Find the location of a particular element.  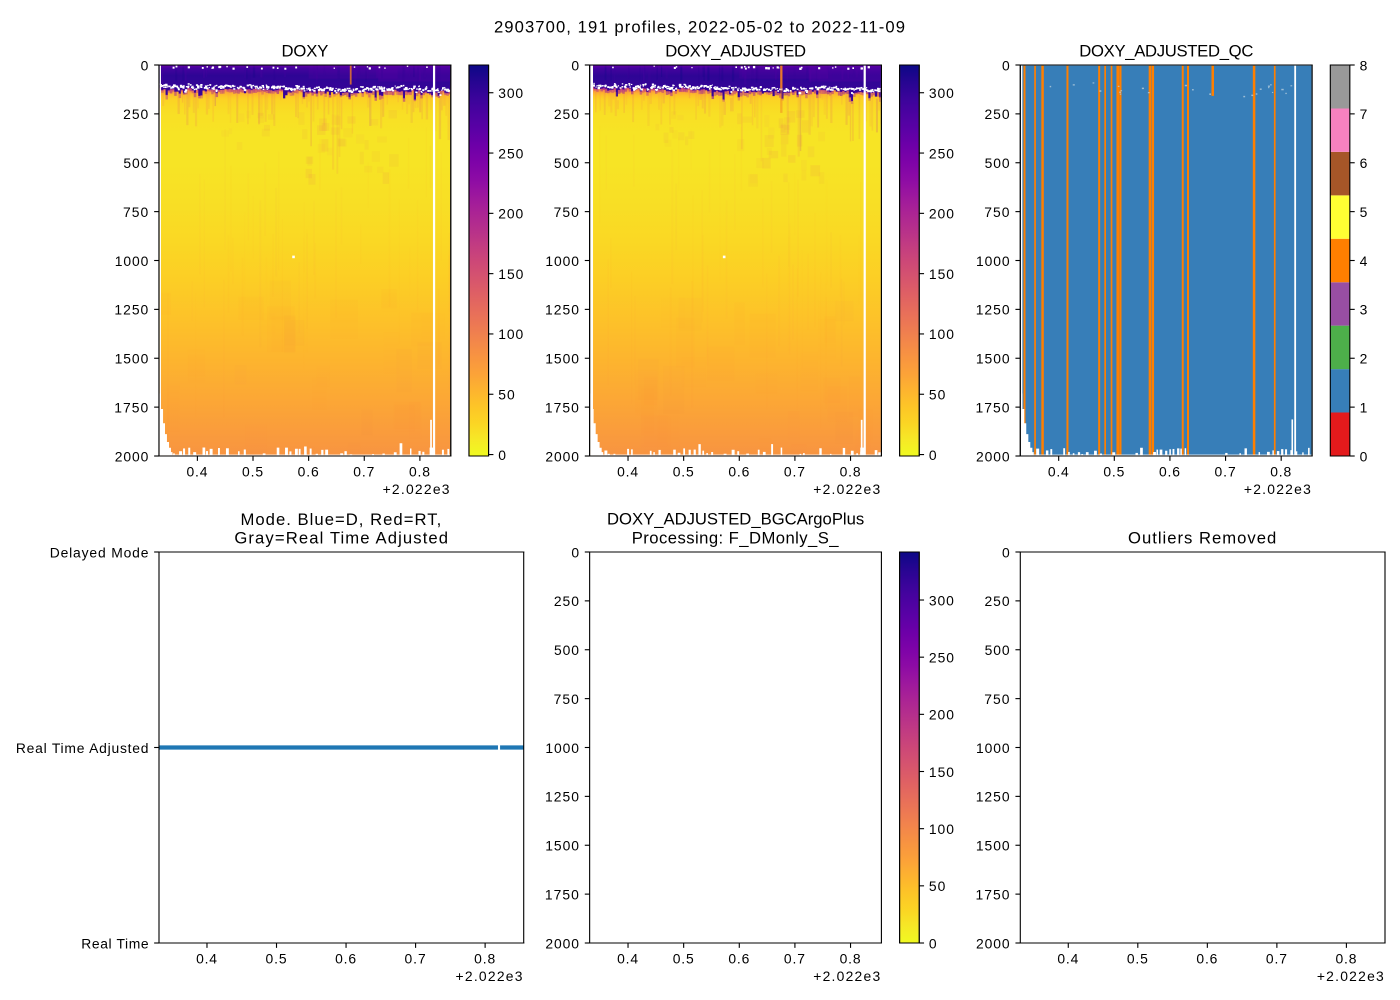

svg-text: Processing: F_DMonly_S_ is located at coordinates (736, 538).